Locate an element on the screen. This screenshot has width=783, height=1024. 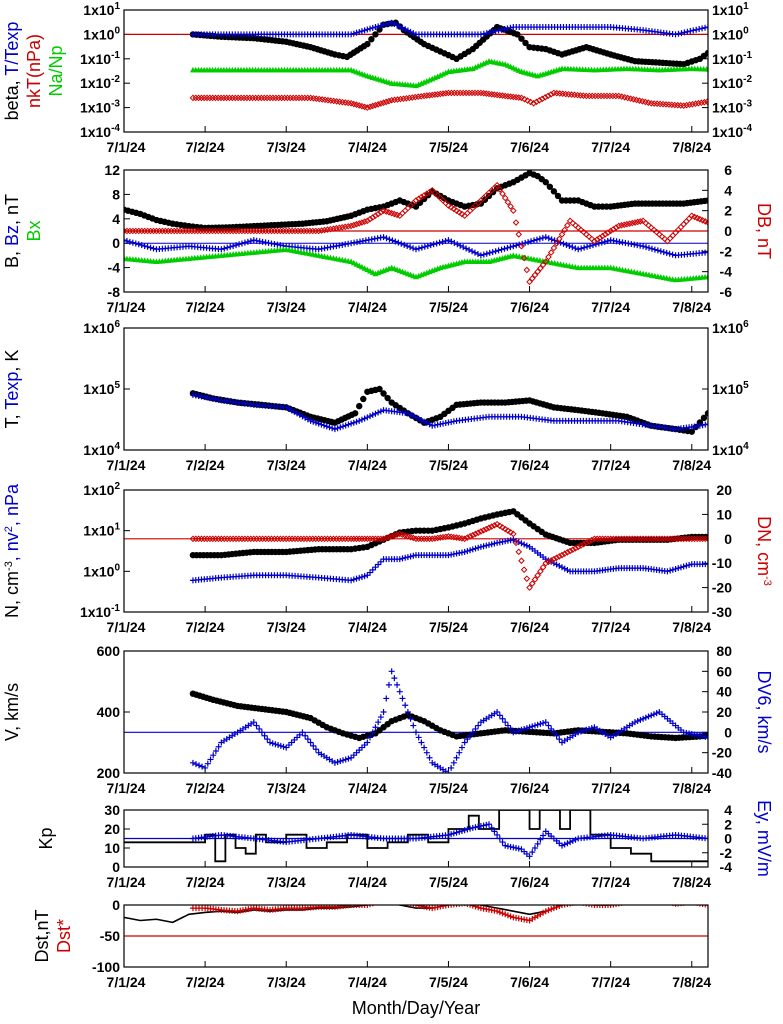
plot-area is located at coordinates (438, 549).